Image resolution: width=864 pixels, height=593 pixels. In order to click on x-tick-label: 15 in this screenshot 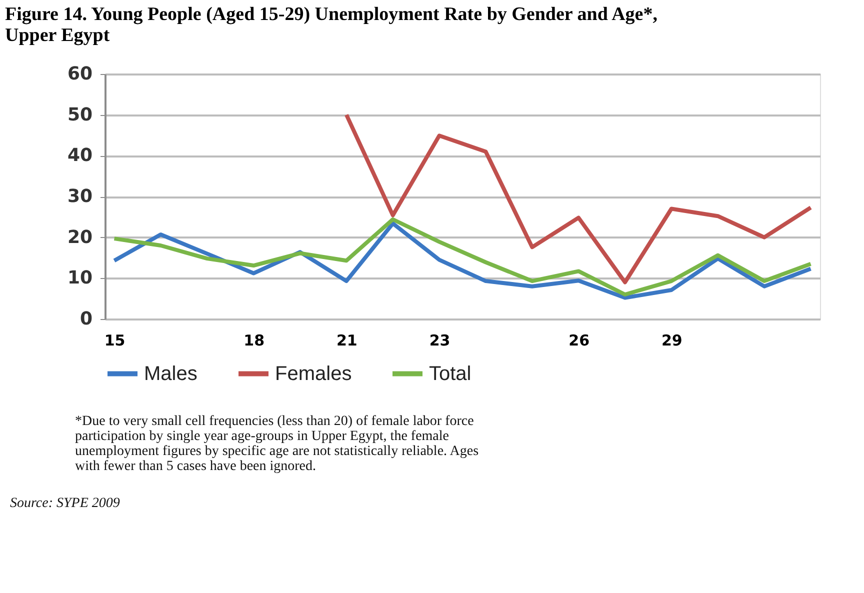, I will do `click(115, 341)`.